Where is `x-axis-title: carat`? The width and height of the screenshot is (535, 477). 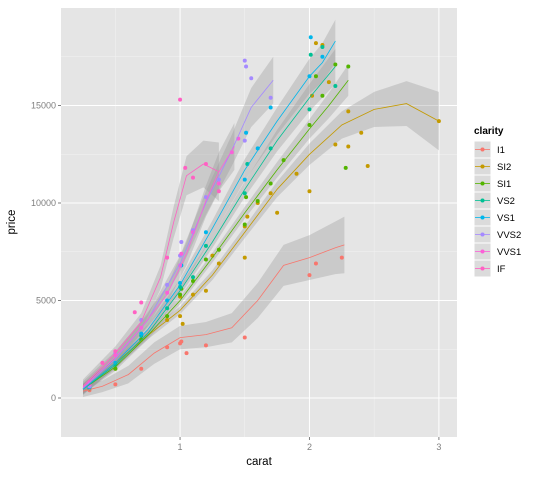
x-axis-title: carat is located at coordinates (259, 462).